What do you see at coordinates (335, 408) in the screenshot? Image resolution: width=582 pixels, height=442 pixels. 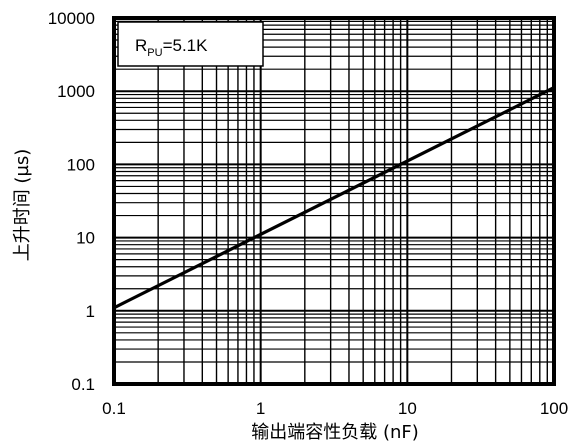 I see `x-tick-labels: 0.1 1 10 100` at bounding box center [335, 408].